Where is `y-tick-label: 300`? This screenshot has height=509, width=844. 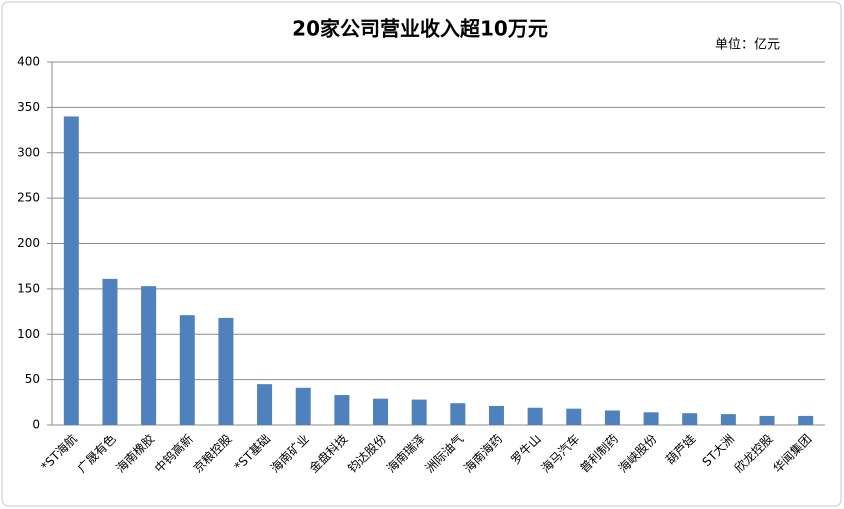
y-tick-label: 300 is located at coordinates (28, 152).